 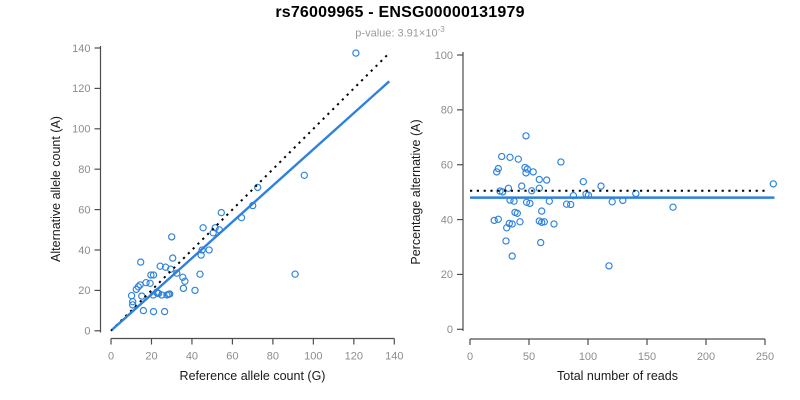 I want to click on x-tick-label: 140, so click(x=394, y=357).